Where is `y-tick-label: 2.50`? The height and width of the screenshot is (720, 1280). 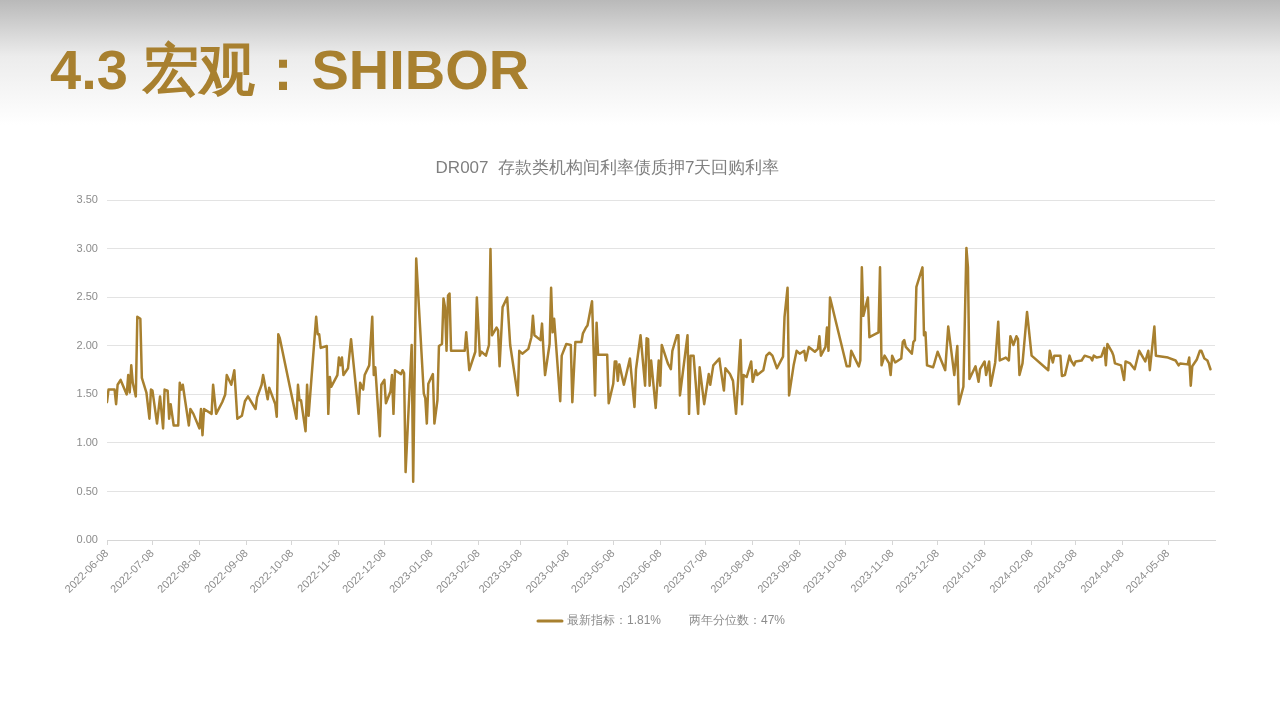 y-tick-label: 2.50 is located at coordinates (87, 296).